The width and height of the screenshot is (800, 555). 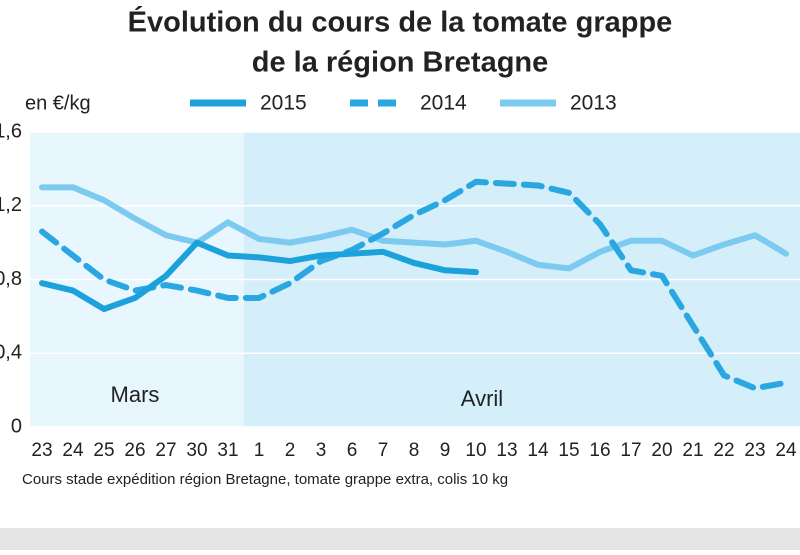 What do you see at coordinates (599, 450) in the screenshot?
I see `x-tick-label: 16` at bounding box center [599, 450].